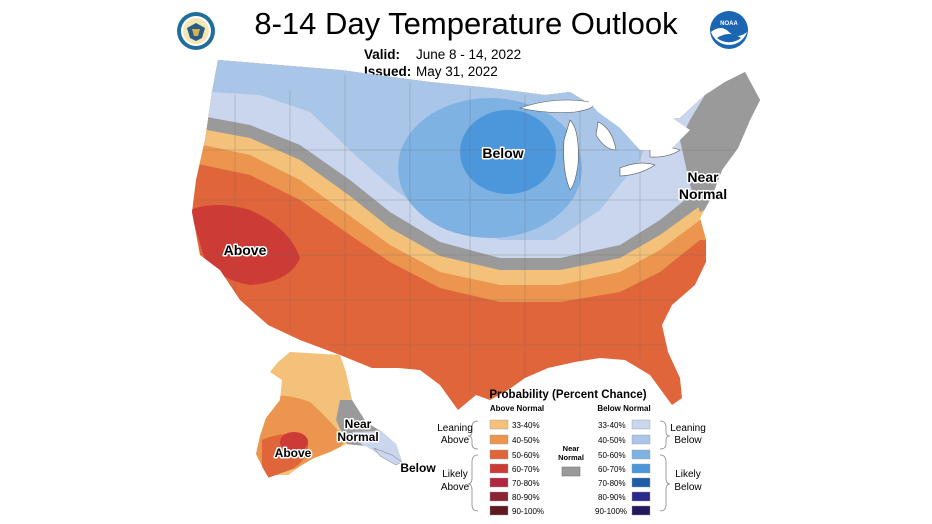  What do you see at coordinates (455, 428) in the screenshot?
I see `leaning-above-1: Leaning` at bounding box center [455, 428].